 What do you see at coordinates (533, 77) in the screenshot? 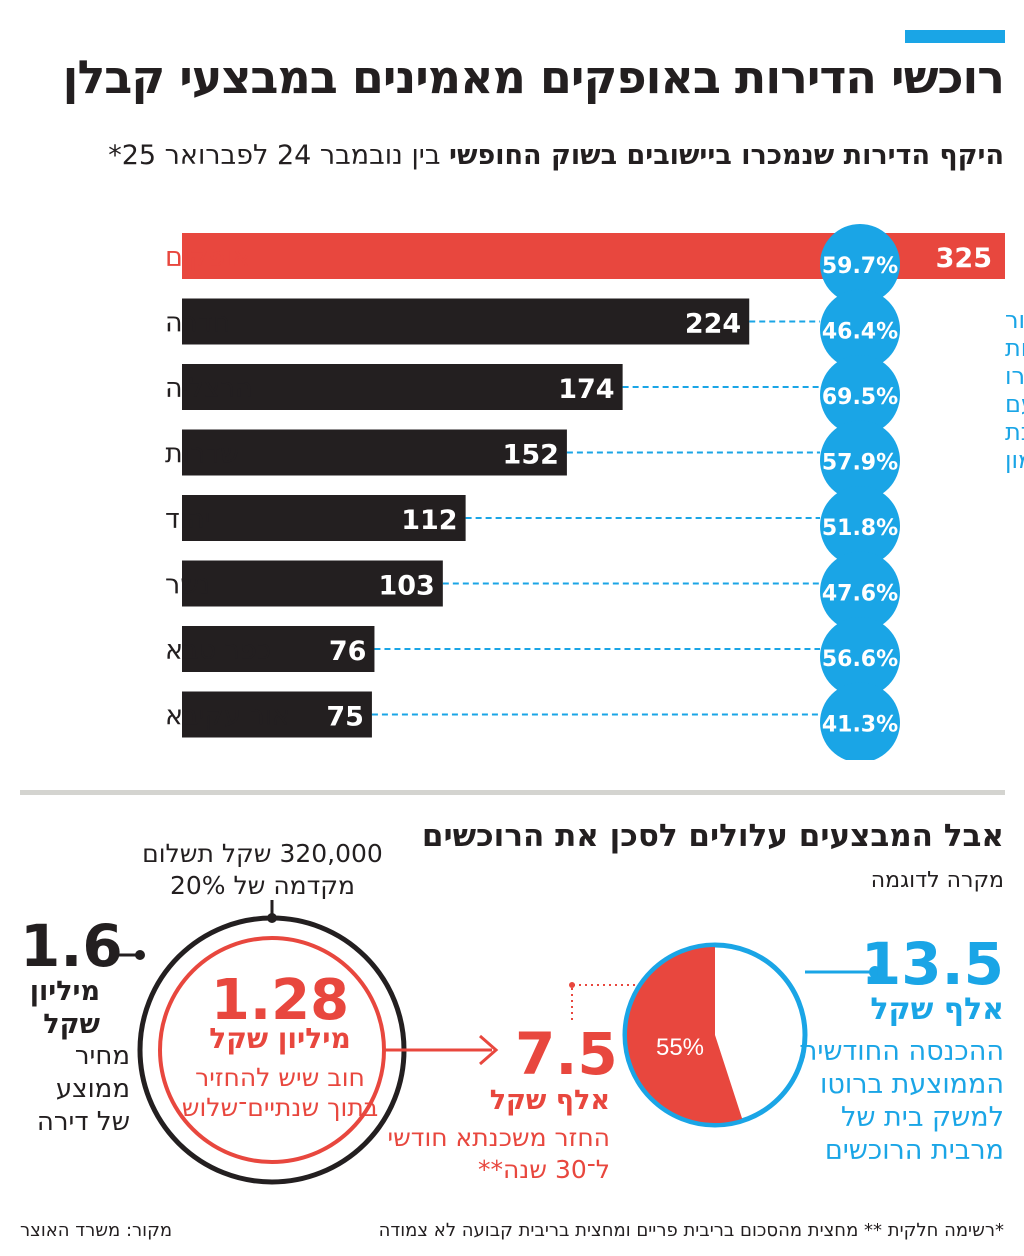
I see `page-title: רוכשי הדירות באופקים מאמינים במבצעי קבלן` at bounding box center [533, 77].